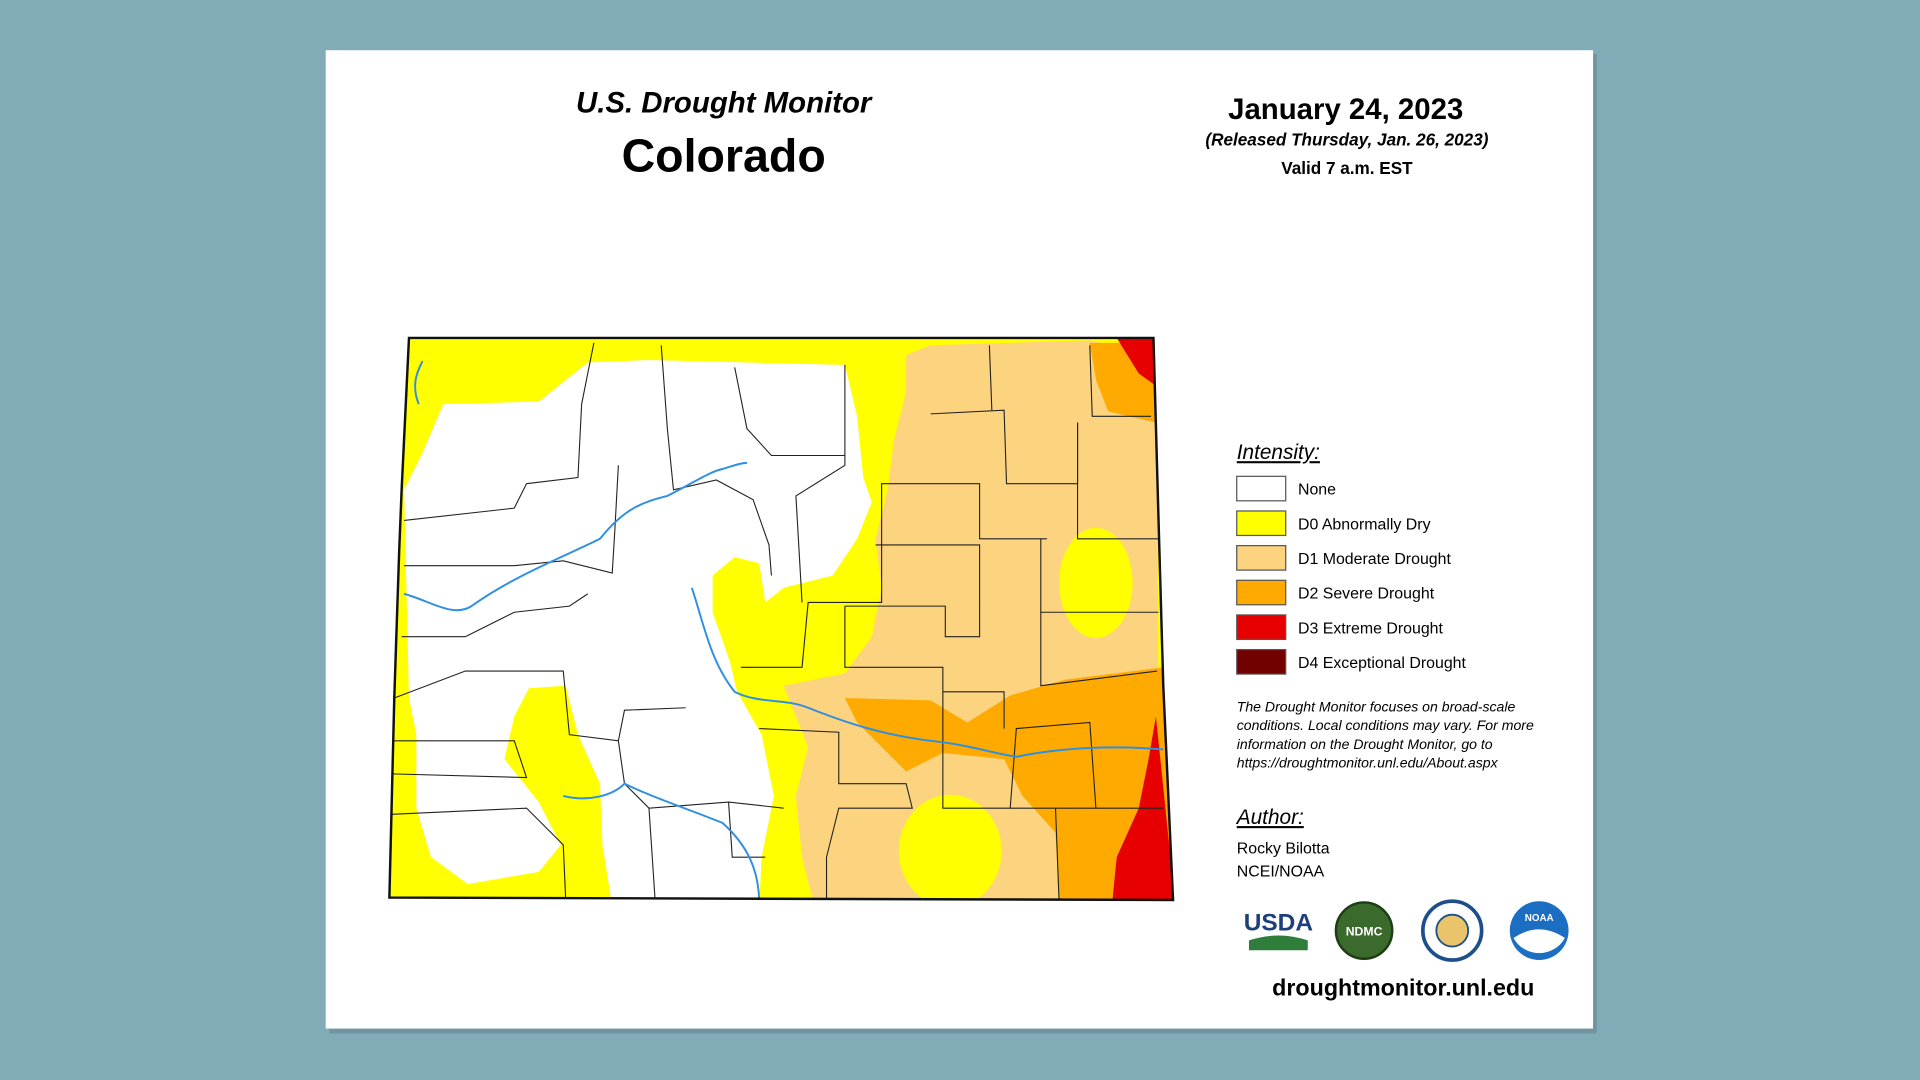 The height and width of the screenshot is (1080, 1920). Describe the element at coordinates (638, 630) in the screenshot. I see `none-area` at that location.